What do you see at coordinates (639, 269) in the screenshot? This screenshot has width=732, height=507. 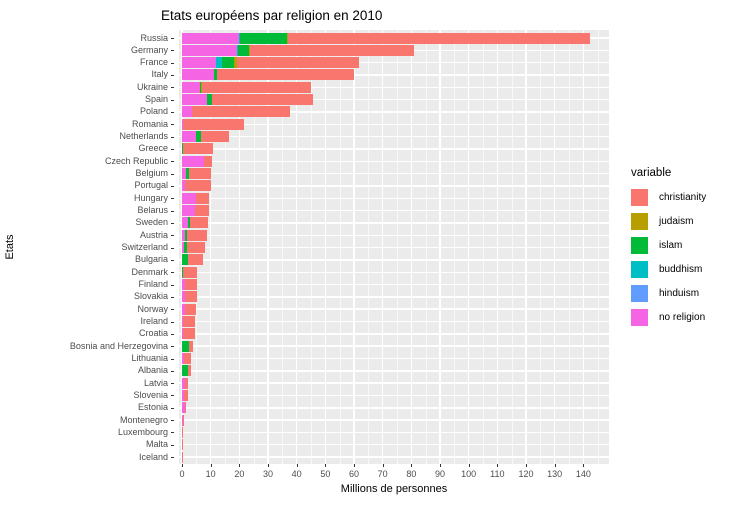 I see `legend-swatch-buddhism` at bounding box center [639, 269].